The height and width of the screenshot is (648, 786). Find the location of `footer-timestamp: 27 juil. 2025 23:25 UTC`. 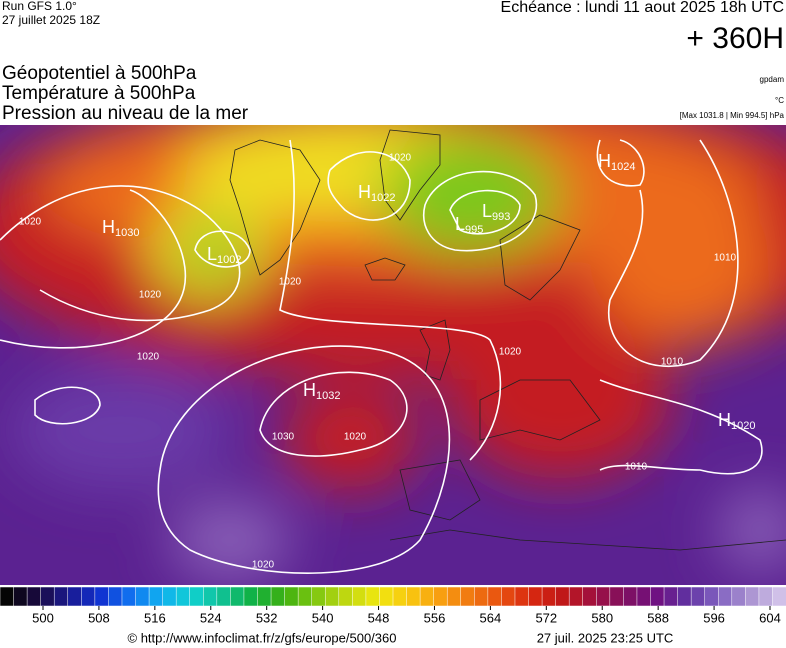

footer-timestamp: 27 juil. 2025 23:25 UTC is located at coordinates (605, 637).